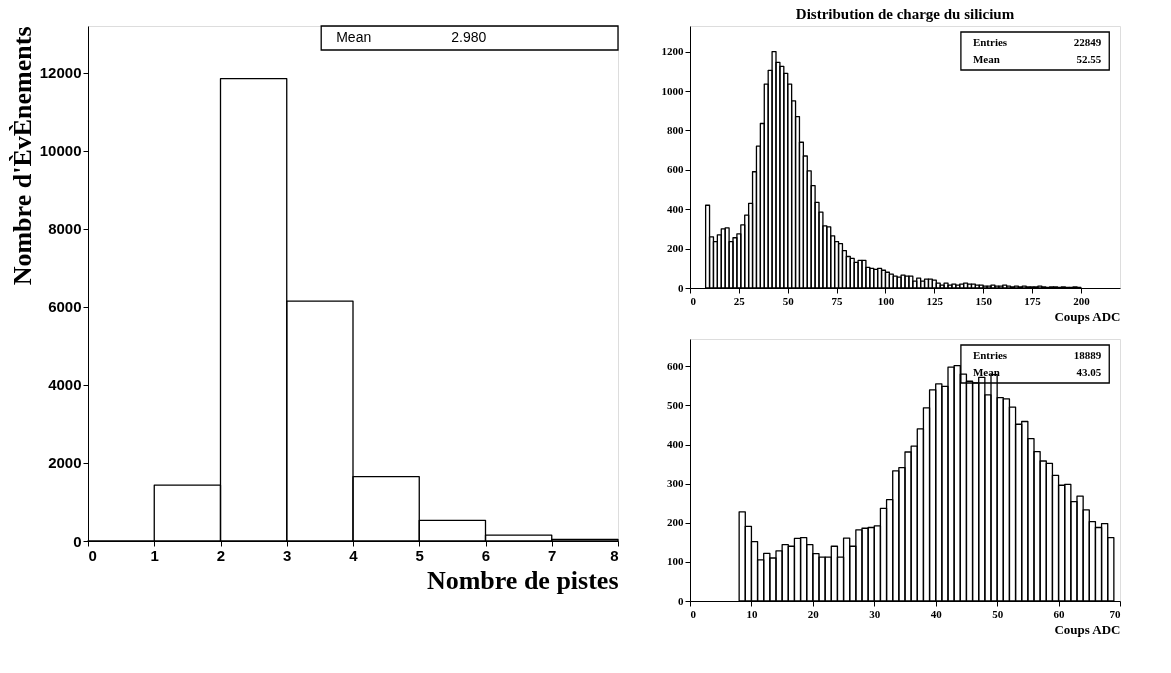 The image size is (1171, 673). I want to click on x-tick-label: 6, so click(486, 555).